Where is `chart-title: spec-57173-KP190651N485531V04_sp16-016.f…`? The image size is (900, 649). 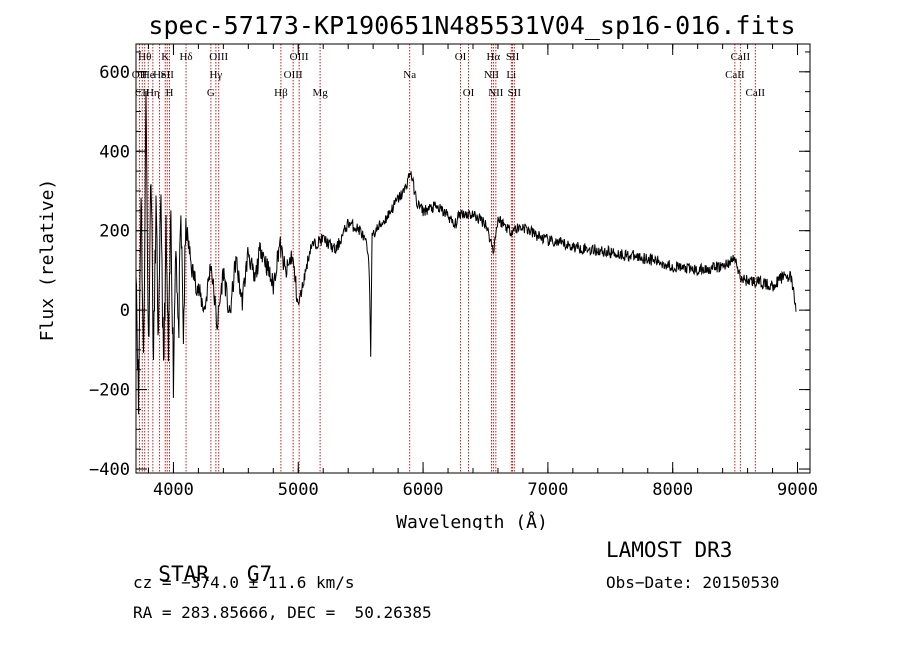 chart-title: spec-57173-KP190651N485531V04_sp16-016.f… is located at coordinates (471, 25).